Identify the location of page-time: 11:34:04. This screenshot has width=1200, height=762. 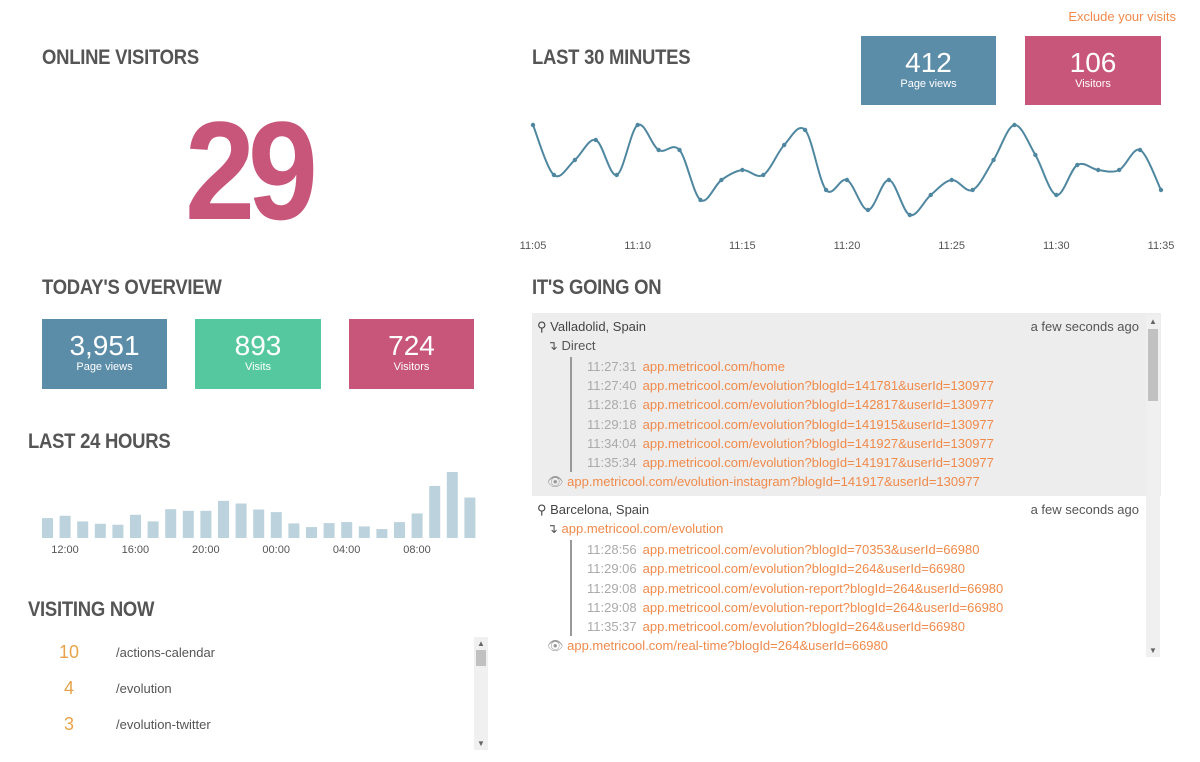
(612, 443).